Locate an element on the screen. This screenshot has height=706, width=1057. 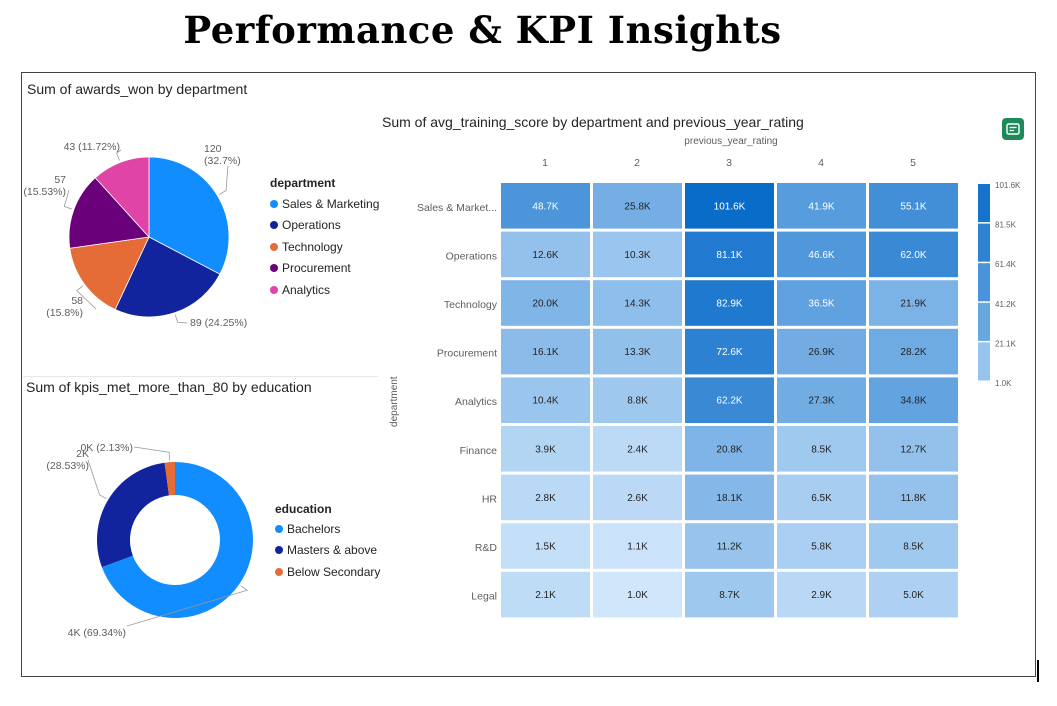
heatmap-cell-label: 62.2K is located at coordinates (729, 401).